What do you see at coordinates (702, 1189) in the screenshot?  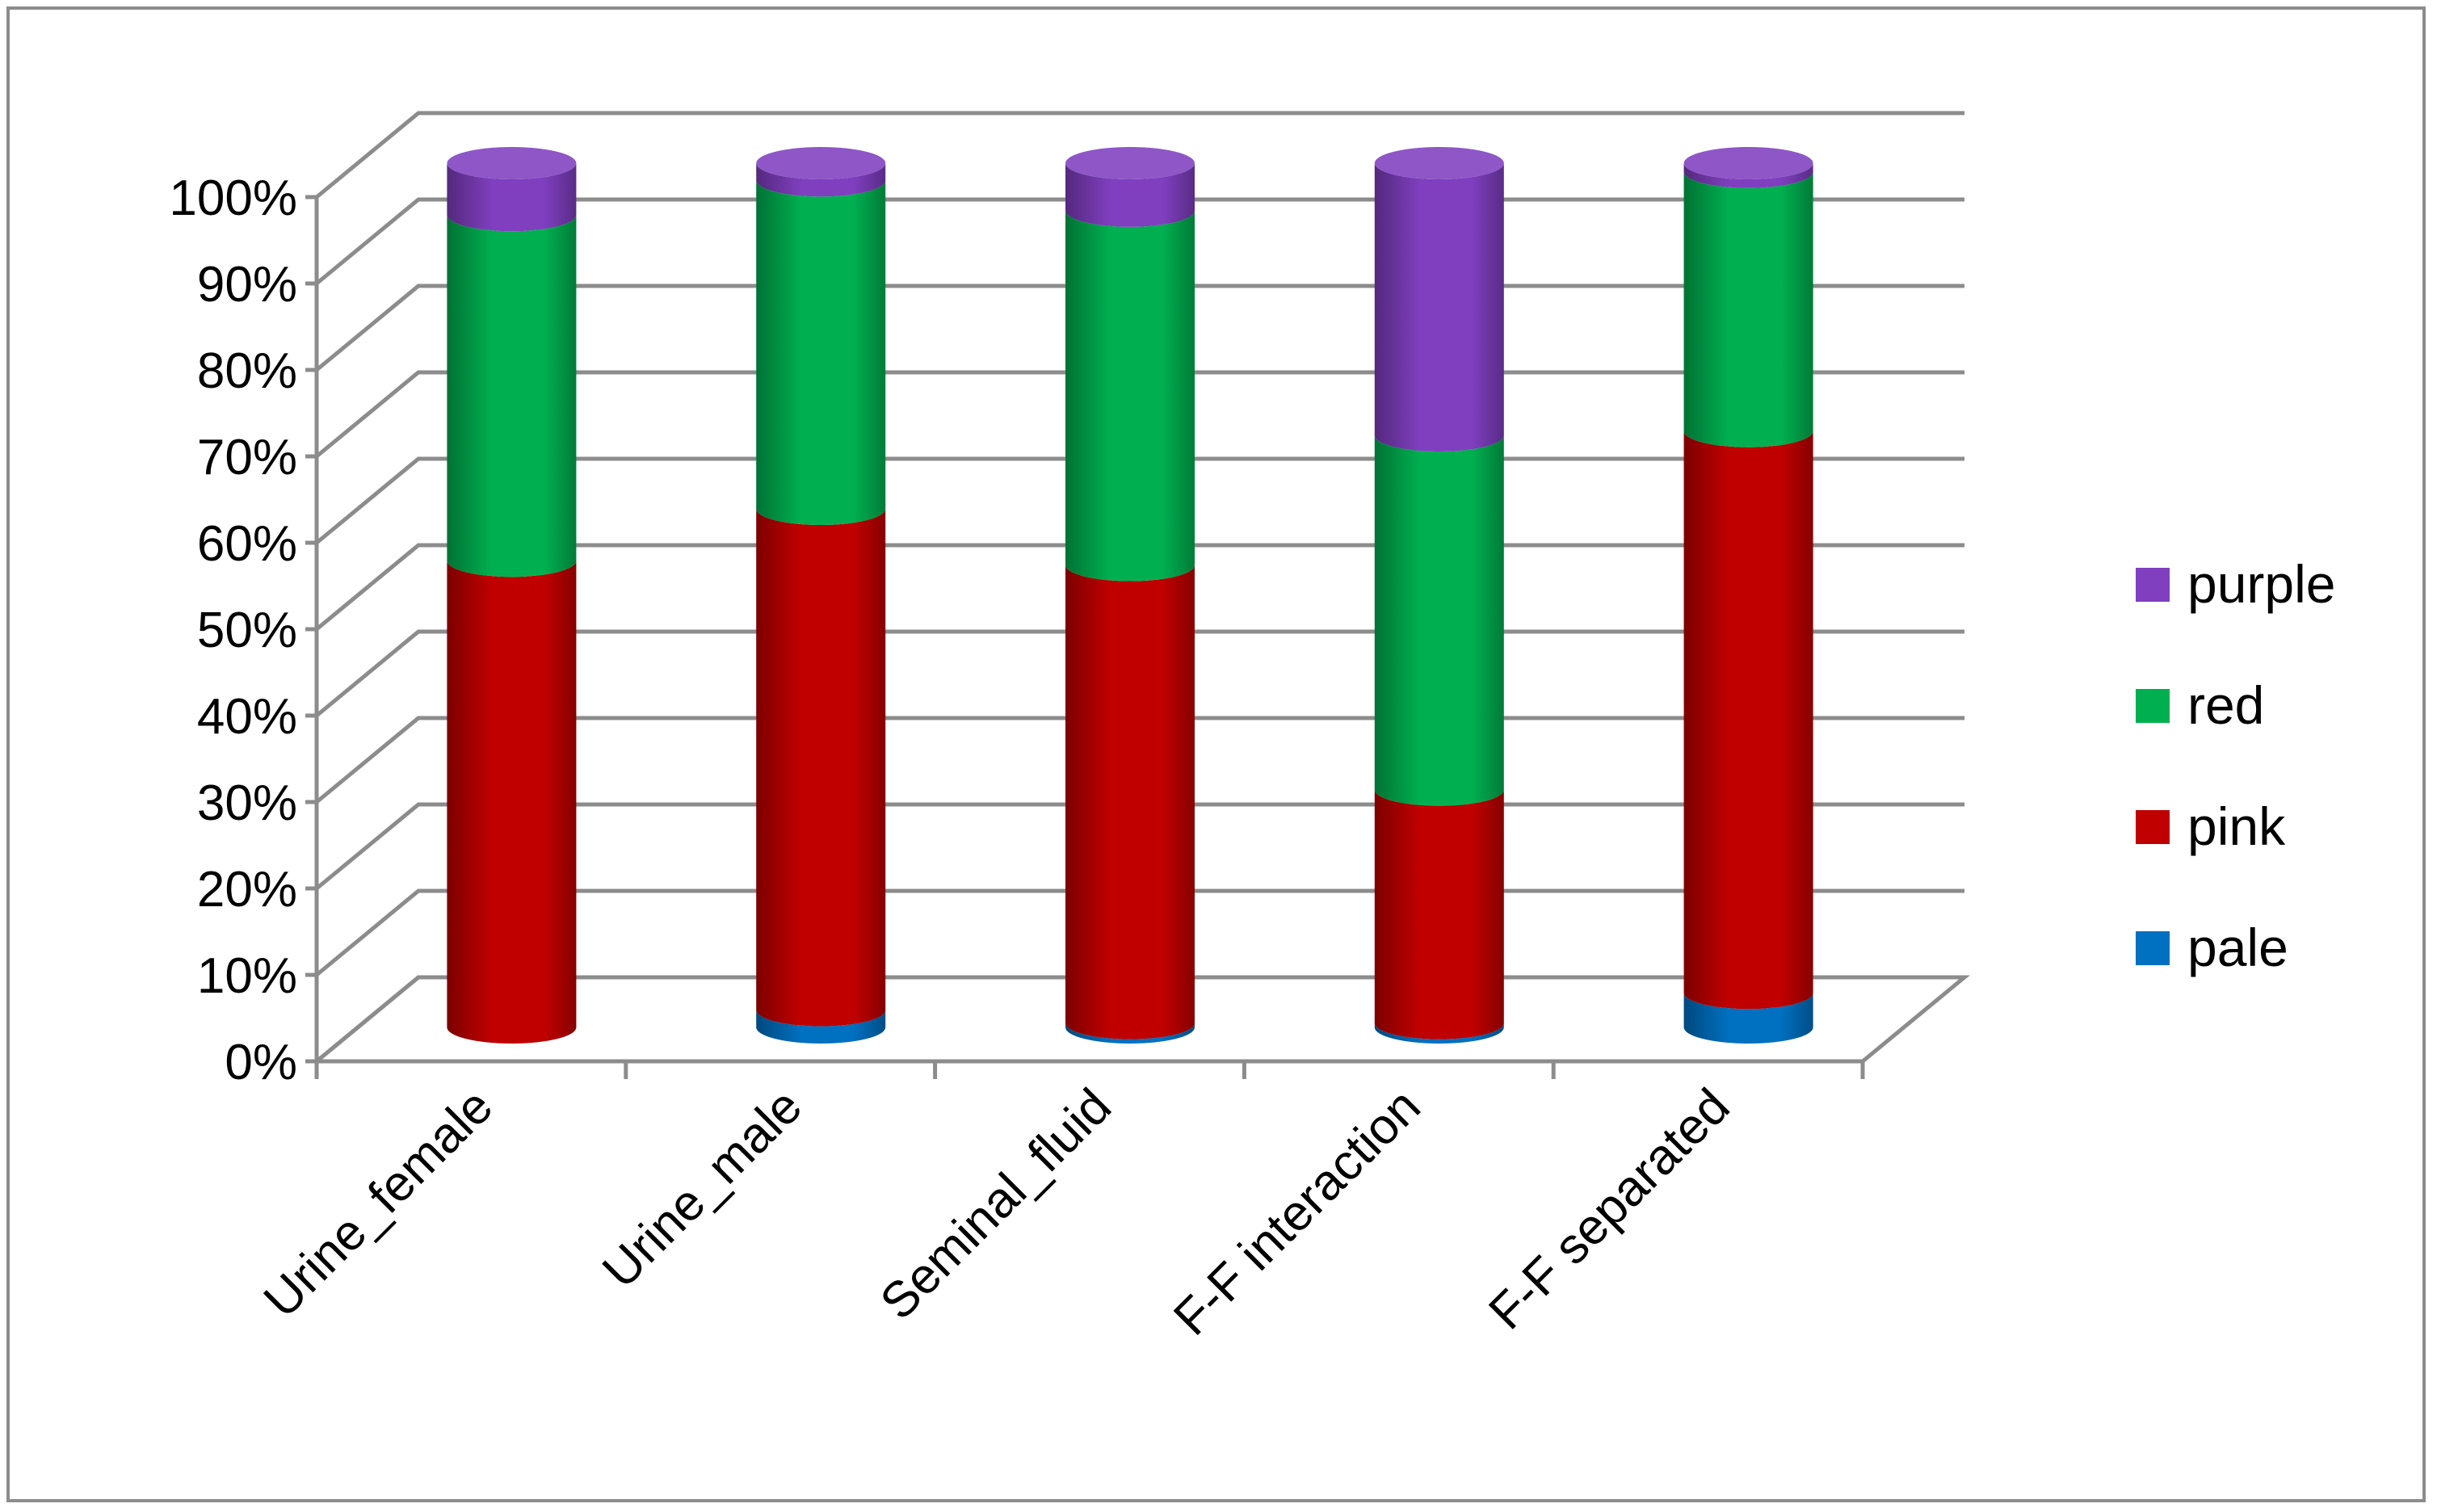 I see `category-label: Urine_male` at bounding box center [702, 1189].